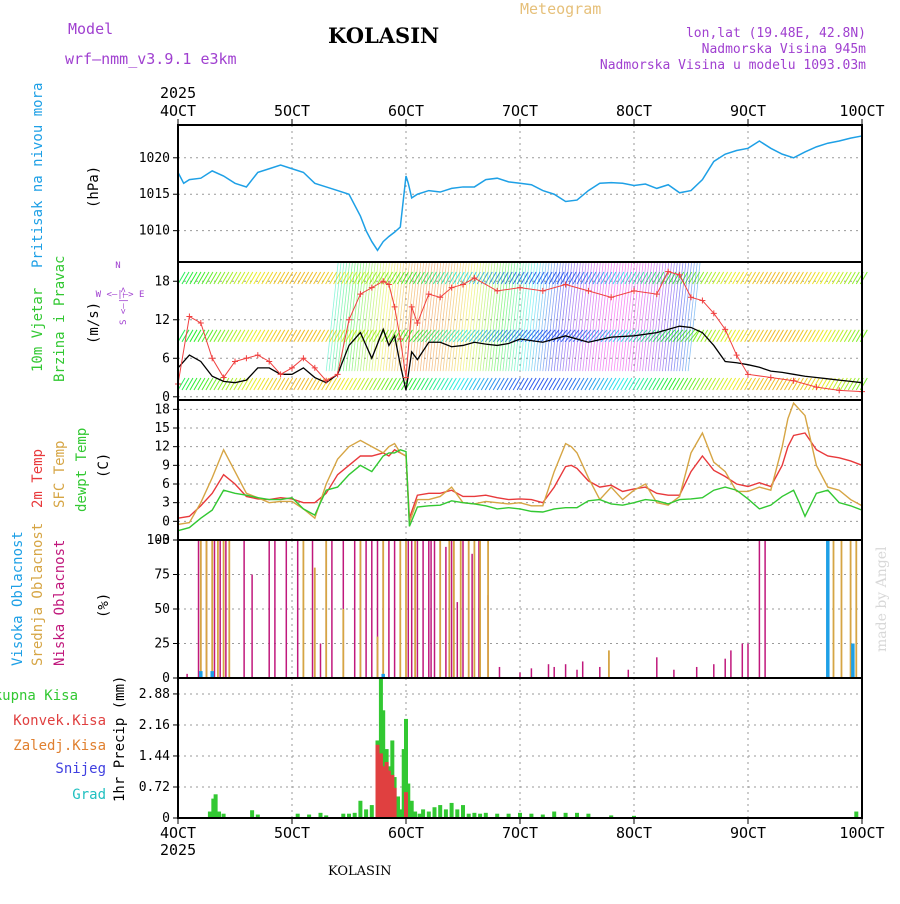  What do you see at coordinates (166, 465) in the screenshot?
I see `temp-ytick-label: 9` at bounding box center [166, 465].